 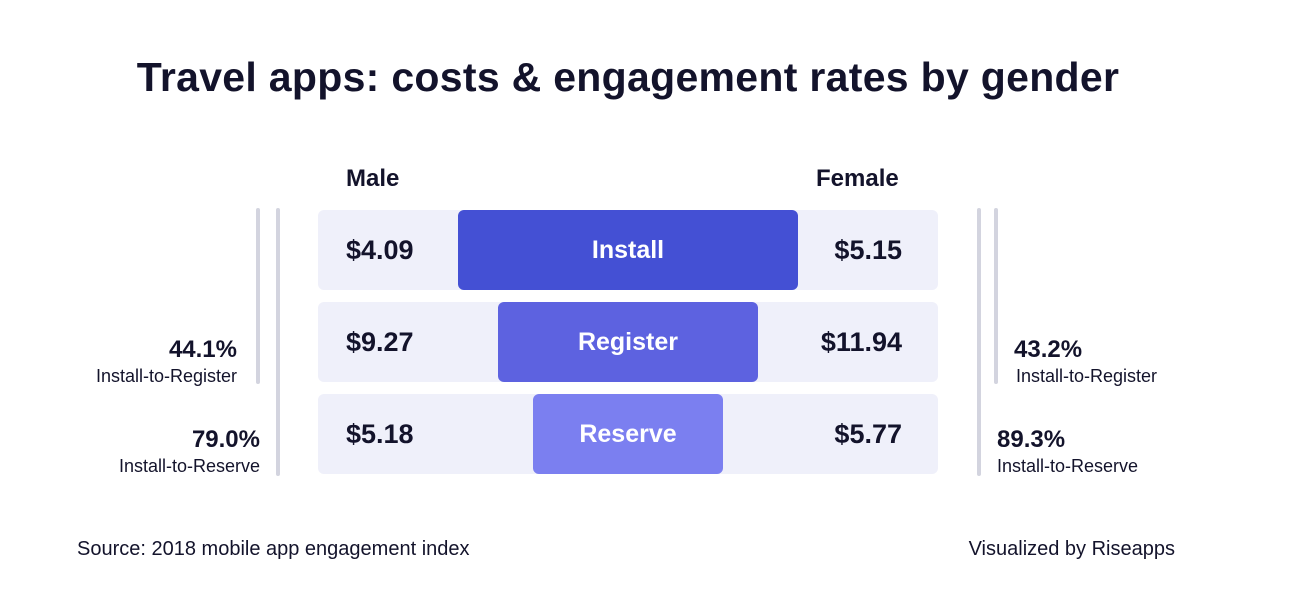 I want to click on male-install-to-reserve-label: Install-to-Reserve, so click(x=189, y=466).